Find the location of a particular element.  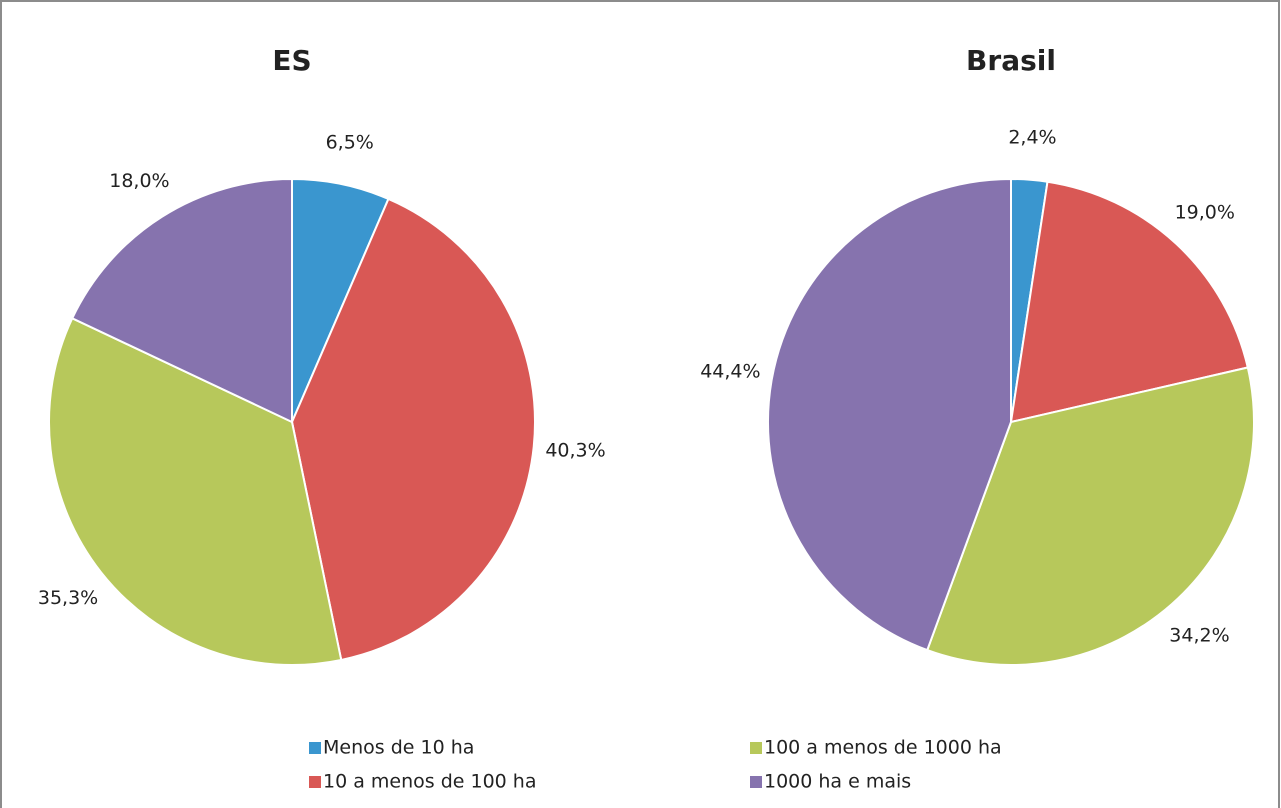

data-label: 40,3% is located at coordinates (575, 451).